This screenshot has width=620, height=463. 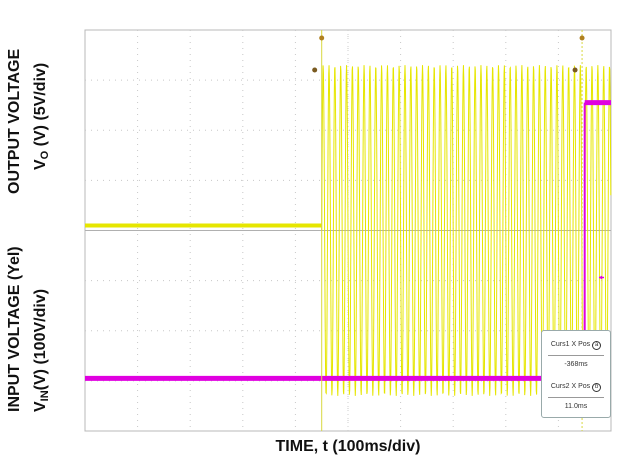 What do you see at coordinates (40, 339) in the screenshot?
I see `input-axis-units: (V) (100V/div)` at bounding box center [40, 339].